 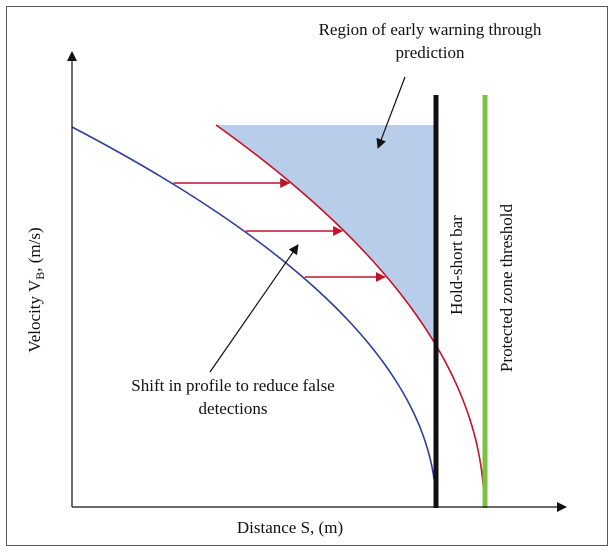 I want to click on protected-zone-threshold-label: Protected zone threshold, so click(x=506, y=287).